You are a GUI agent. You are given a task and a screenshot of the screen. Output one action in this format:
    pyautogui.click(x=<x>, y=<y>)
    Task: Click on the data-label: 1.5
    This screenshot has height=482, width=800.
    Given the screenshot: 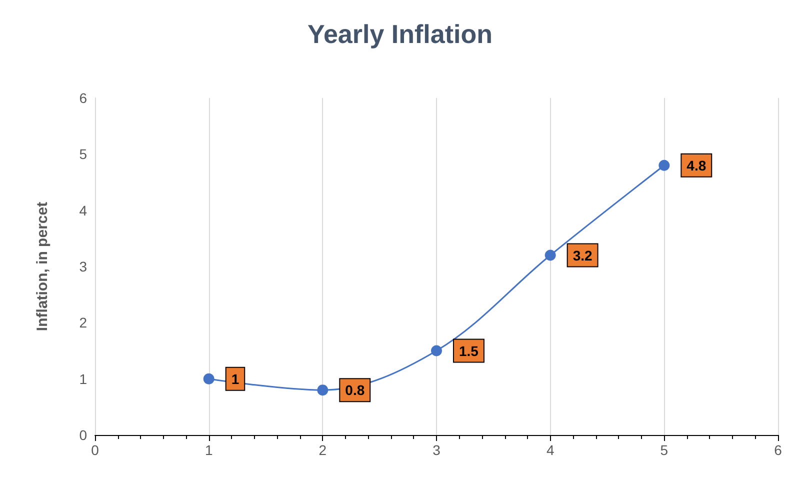 What is the action you would take?
    pyautogui.click(x=469, y=350)
    